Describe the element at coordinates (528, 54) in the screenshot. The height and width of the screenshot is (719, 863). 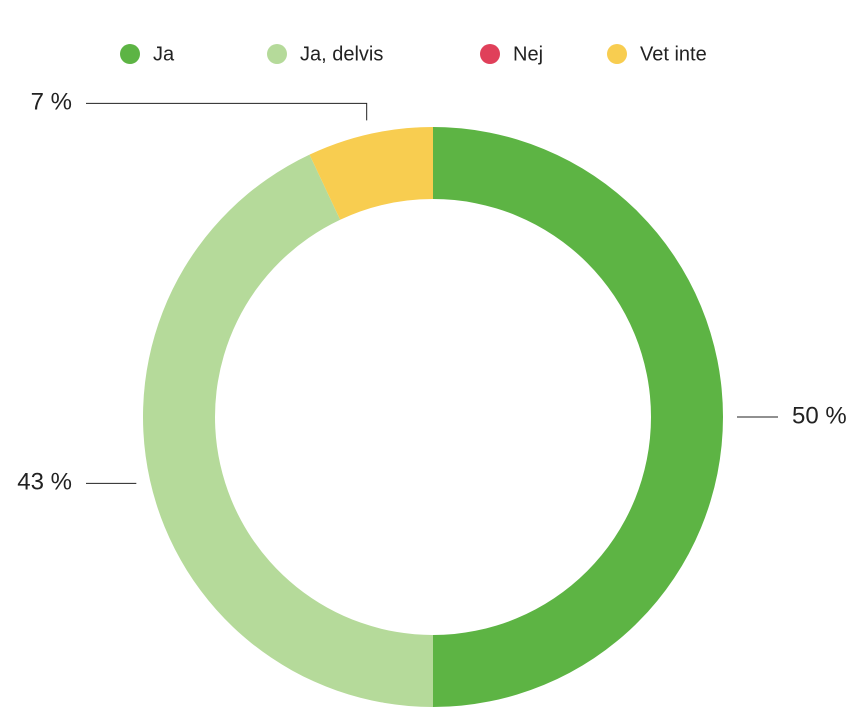
I see `legend-label: Nej` at that location.